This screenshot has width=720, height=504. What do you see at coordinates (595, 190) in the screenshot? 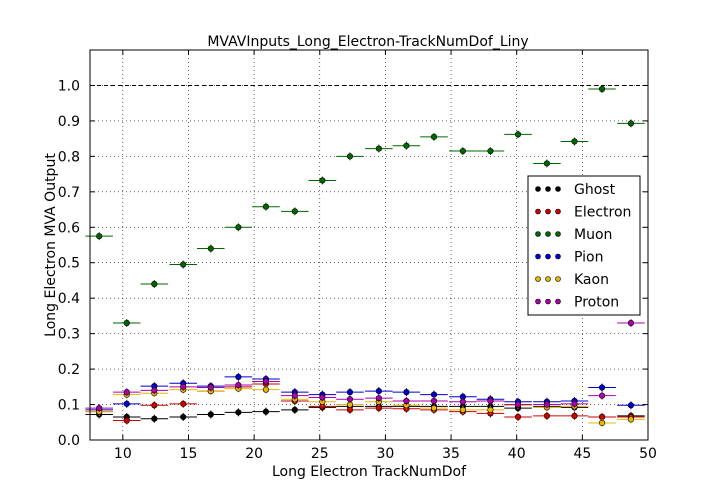
I see `legend-label: Ghost` at bounding box center [595, 190].